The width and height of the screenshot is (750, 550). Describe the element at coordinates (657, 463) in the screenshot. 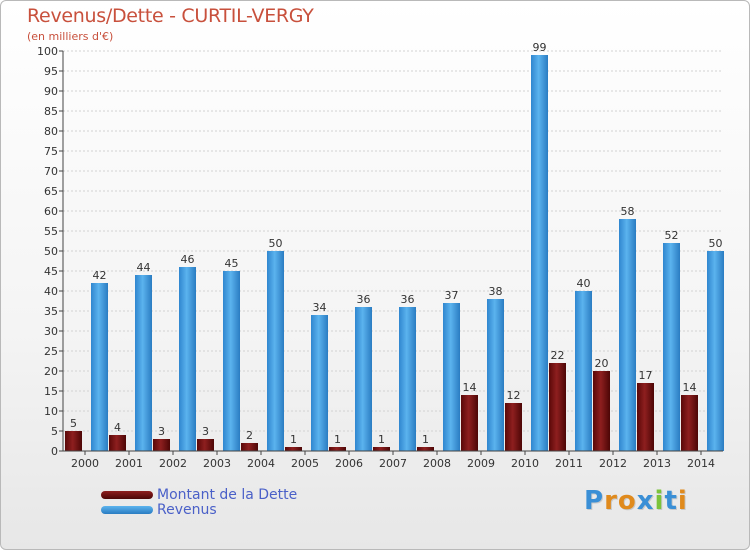

I see `x-tick-label: 2013` at that location.